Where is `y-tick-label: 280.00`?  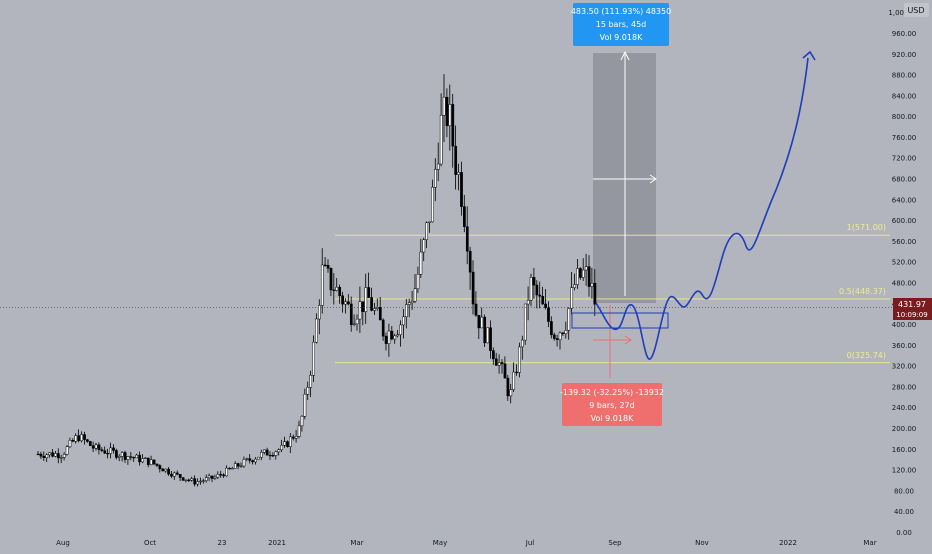
y-tick-label: 280.00 is located at coordinates (904, 387).